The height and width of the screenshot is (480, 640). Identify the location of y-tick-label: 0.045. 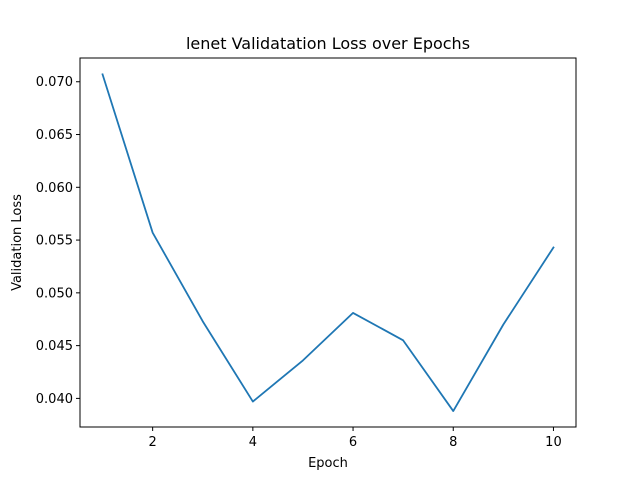
(54, 346).